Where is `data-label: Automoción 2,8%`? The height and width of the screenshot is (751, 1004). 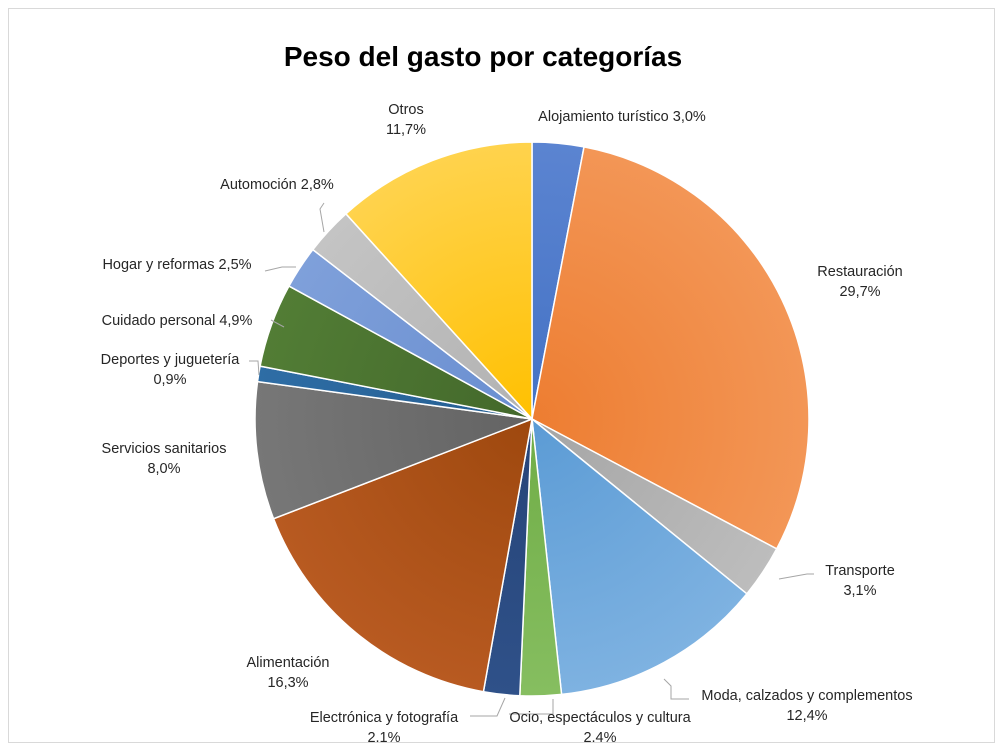 data-label: Automoción 2,8% is located at coordinates (277, 185).